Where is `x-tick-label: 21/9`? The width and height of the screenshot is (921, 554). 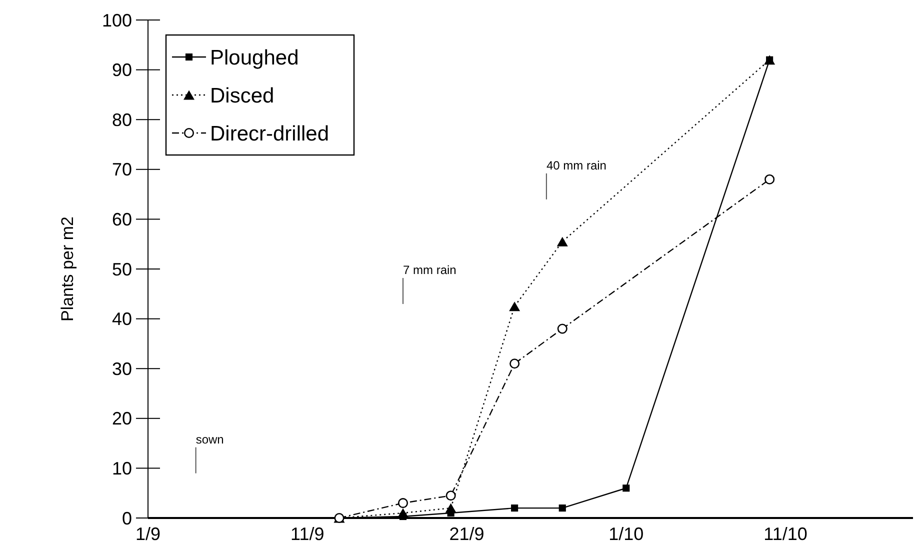
x-tick-label: 21/9 is located at coordinates (466, 534).